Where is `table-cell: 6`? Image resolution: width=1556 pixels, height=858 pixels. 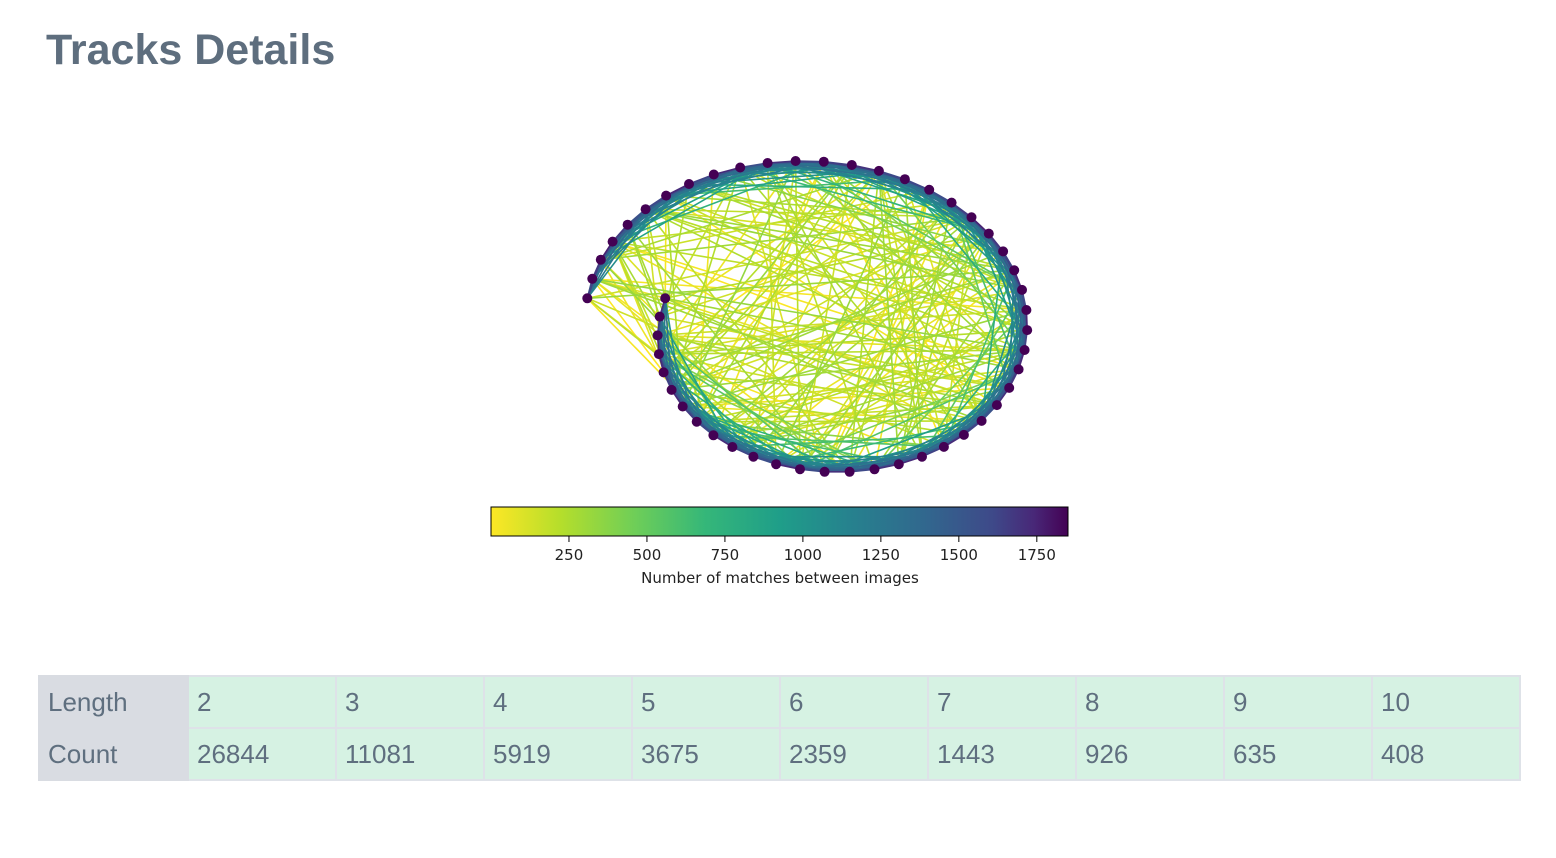 table-cell: 6 is located at coordinates (854, 702).